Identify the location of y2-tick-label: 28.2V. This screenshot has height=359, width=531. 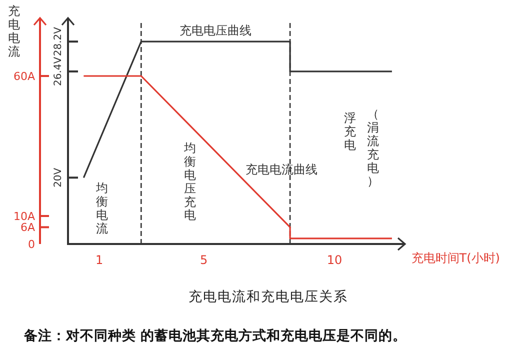
(58, 41).